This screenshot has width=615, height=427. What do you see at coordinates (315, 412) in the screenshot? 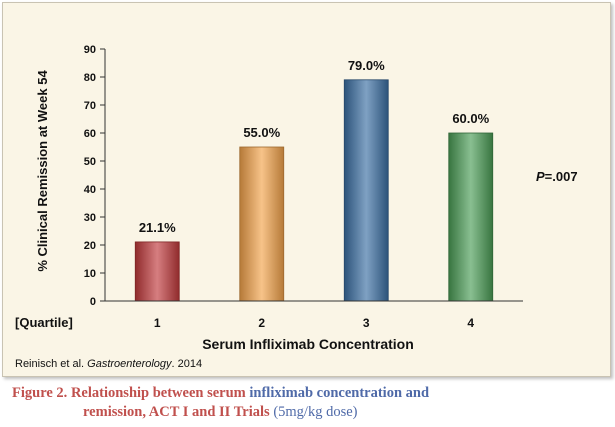
I see `caption-part4: (5mg/kg dose)` at bounding box center [315, 412].